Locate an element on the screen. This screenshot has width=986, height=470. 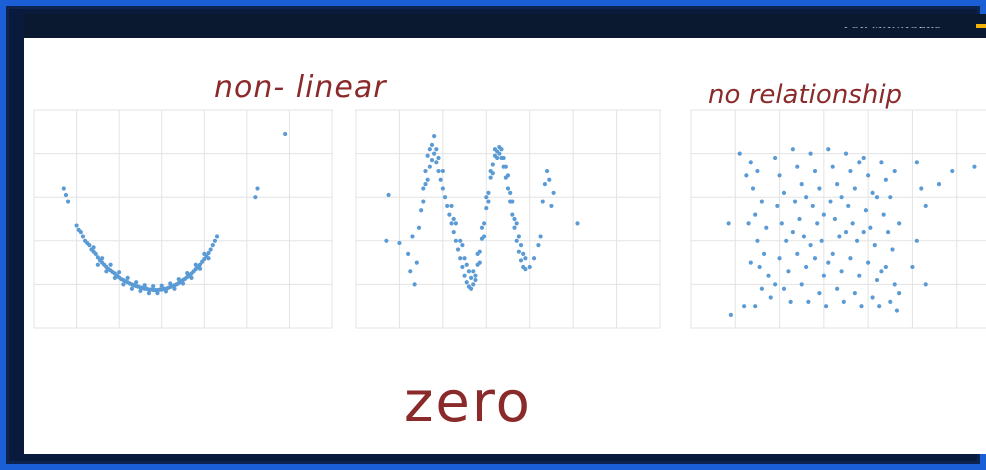
nonlinear-title: non- linear is located at coordinates (300, 87).